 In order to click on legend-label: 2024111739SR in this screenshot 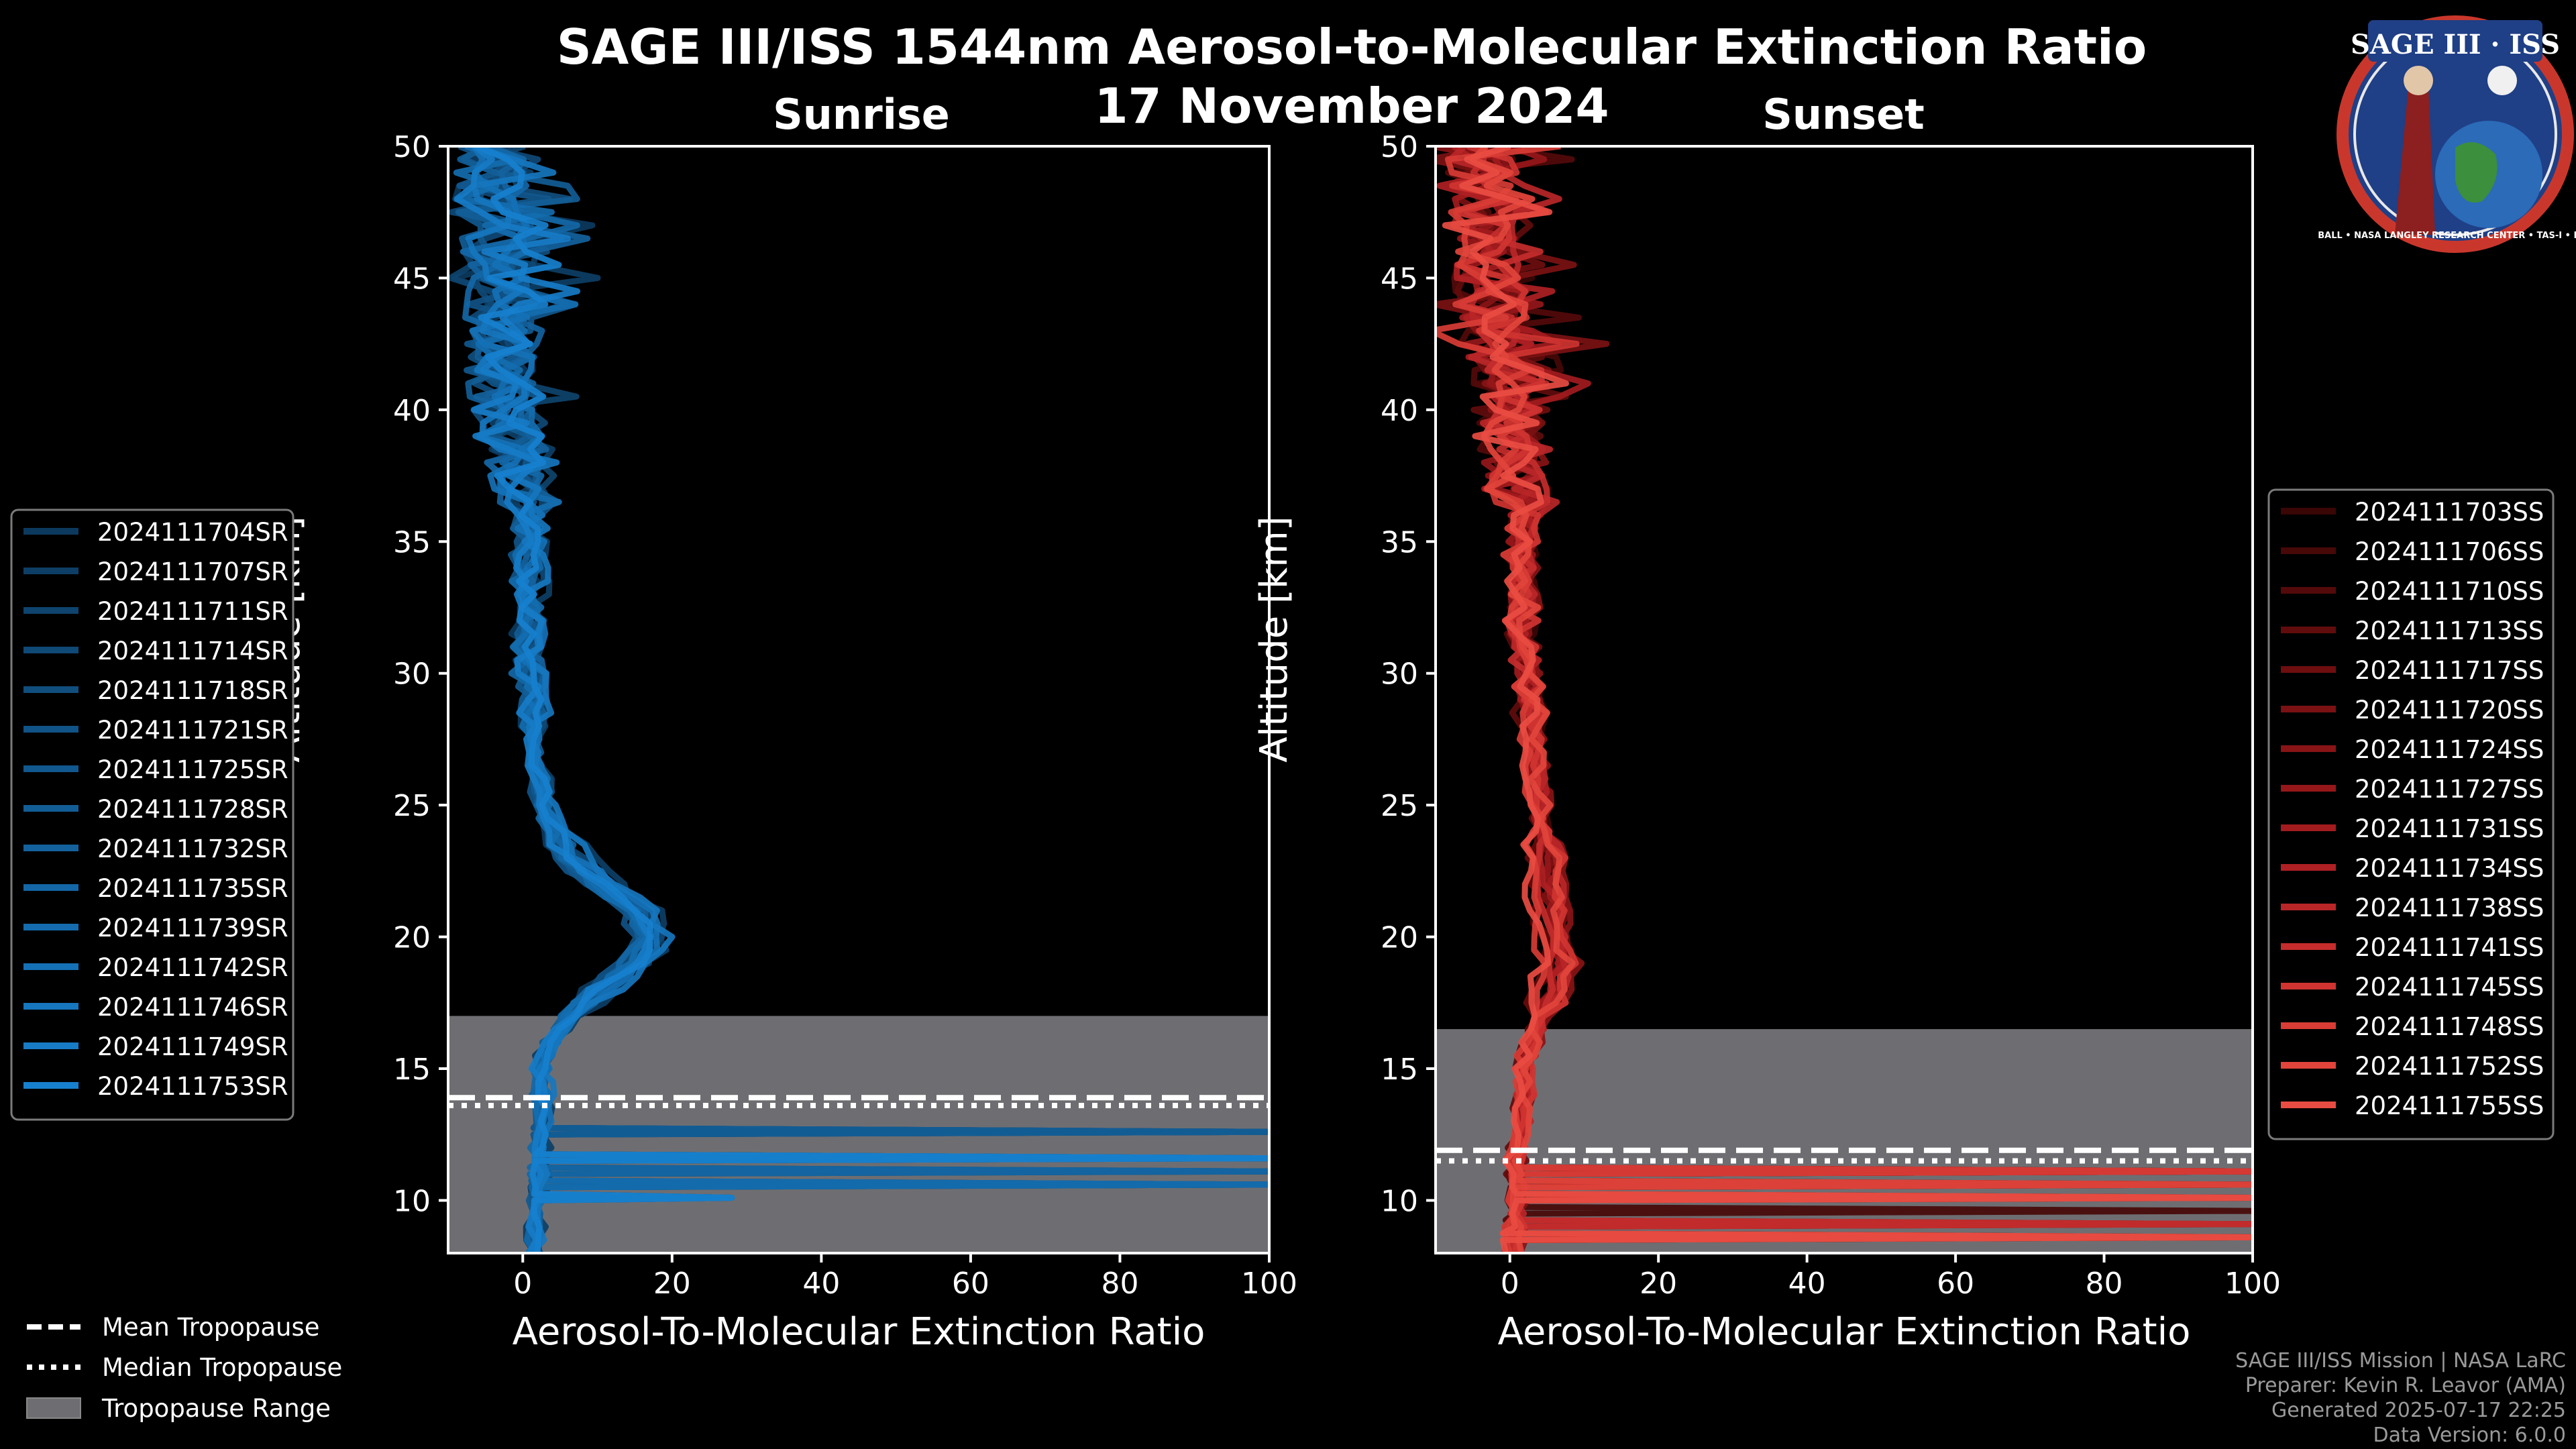, I will do `click(192, 928)`.